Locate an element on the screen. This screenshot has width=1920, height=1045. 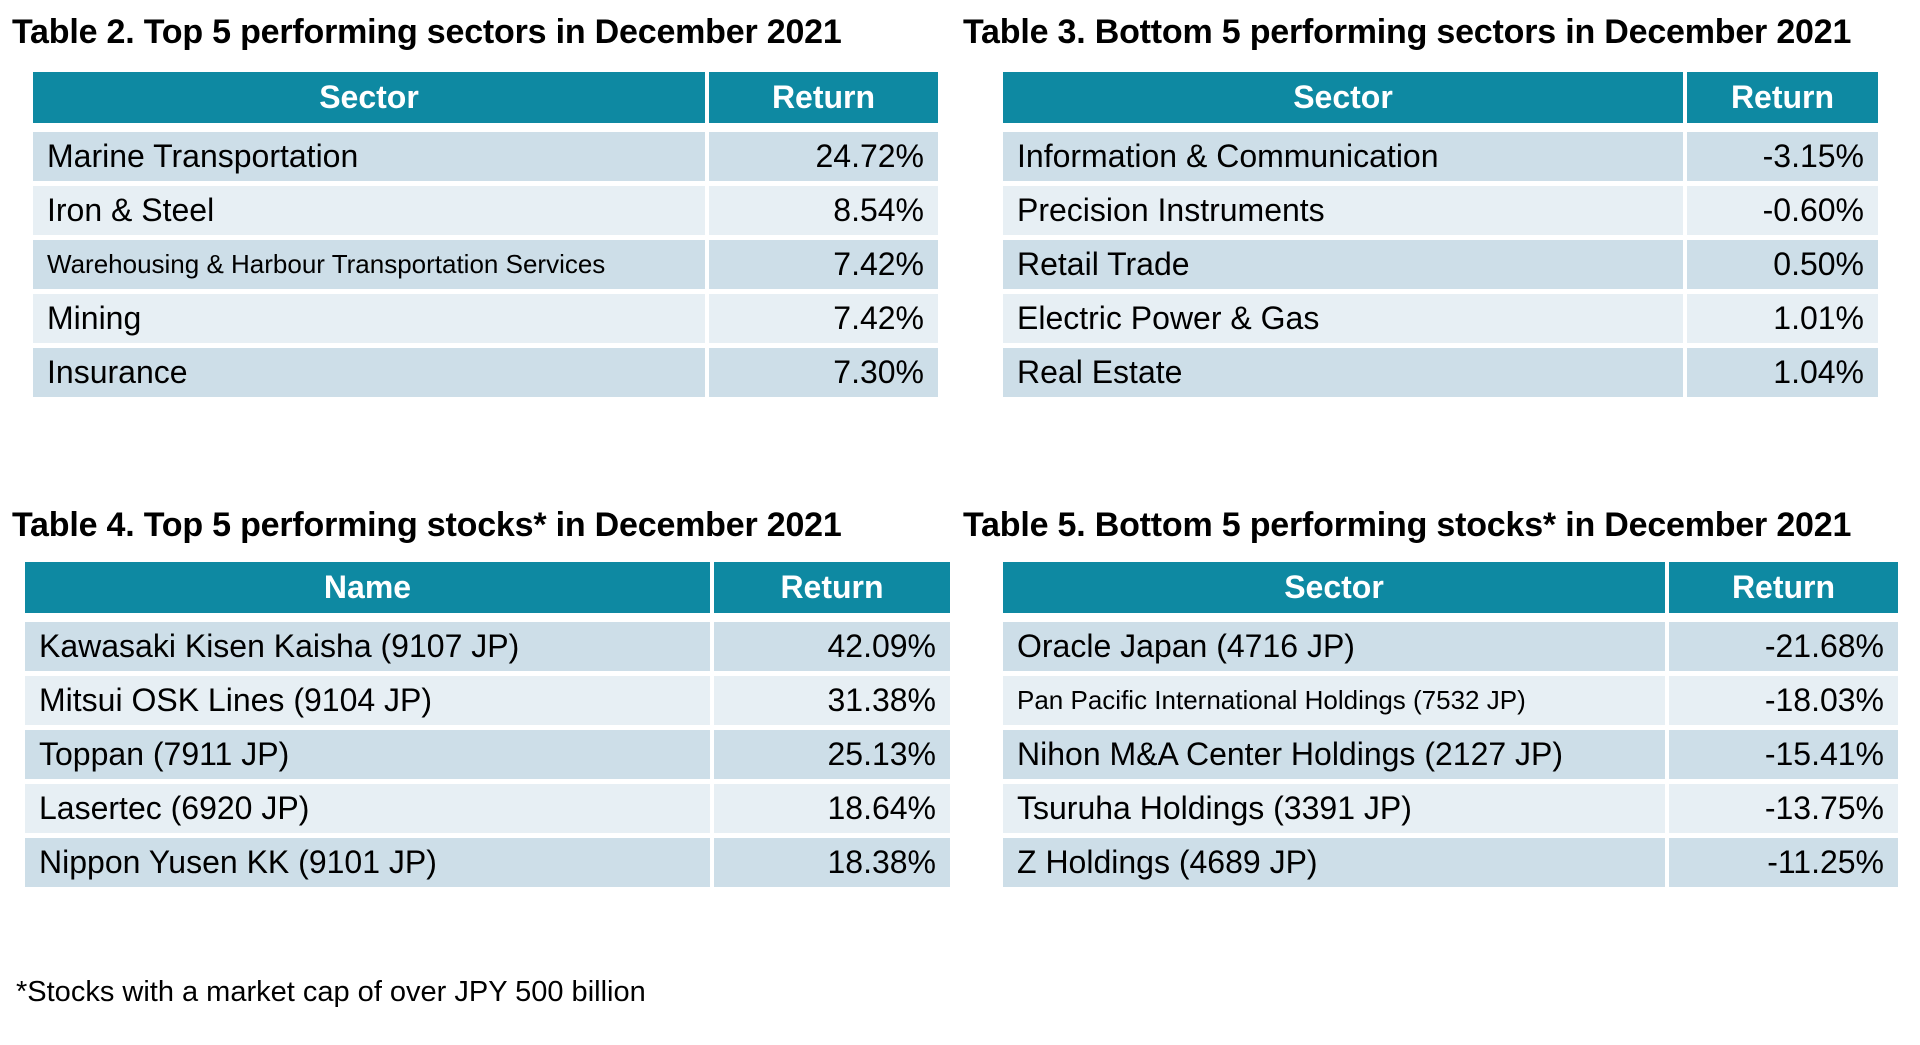
return-cell: 8.54% is located at coordinates (823, 210).